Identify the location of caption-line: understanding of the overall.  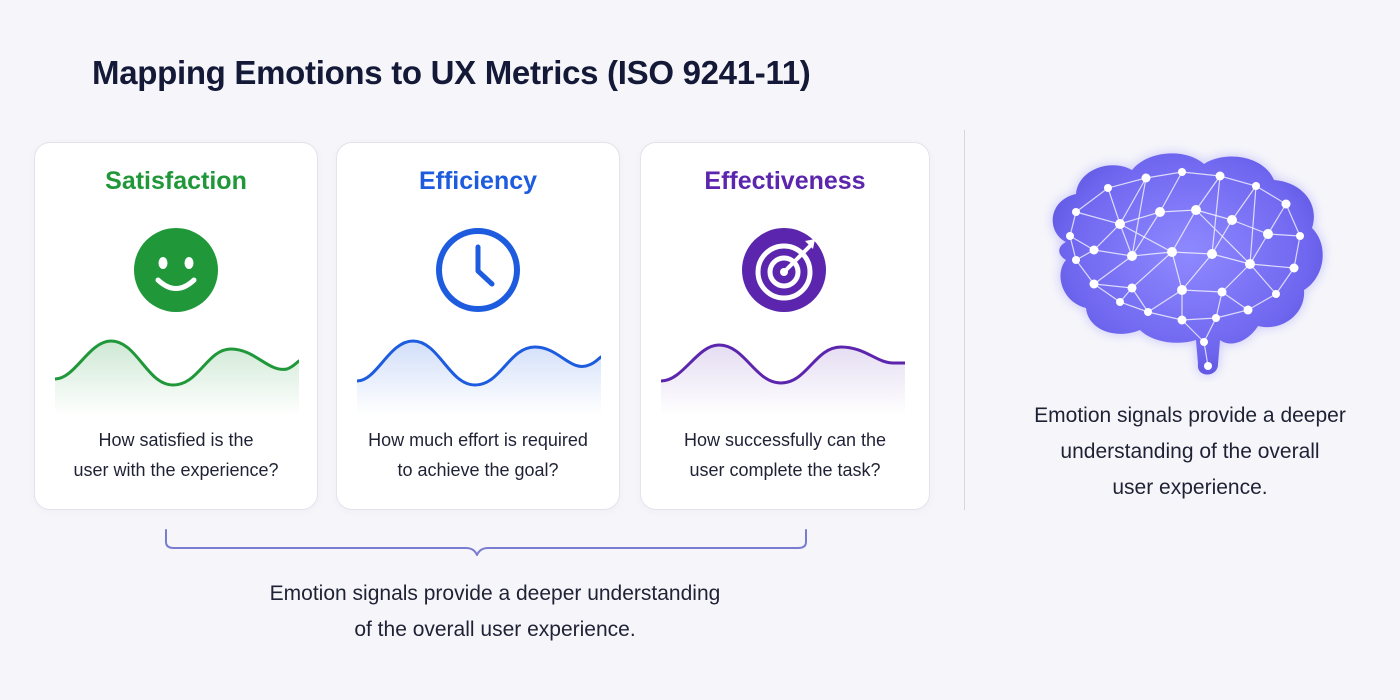
(1190, 451).